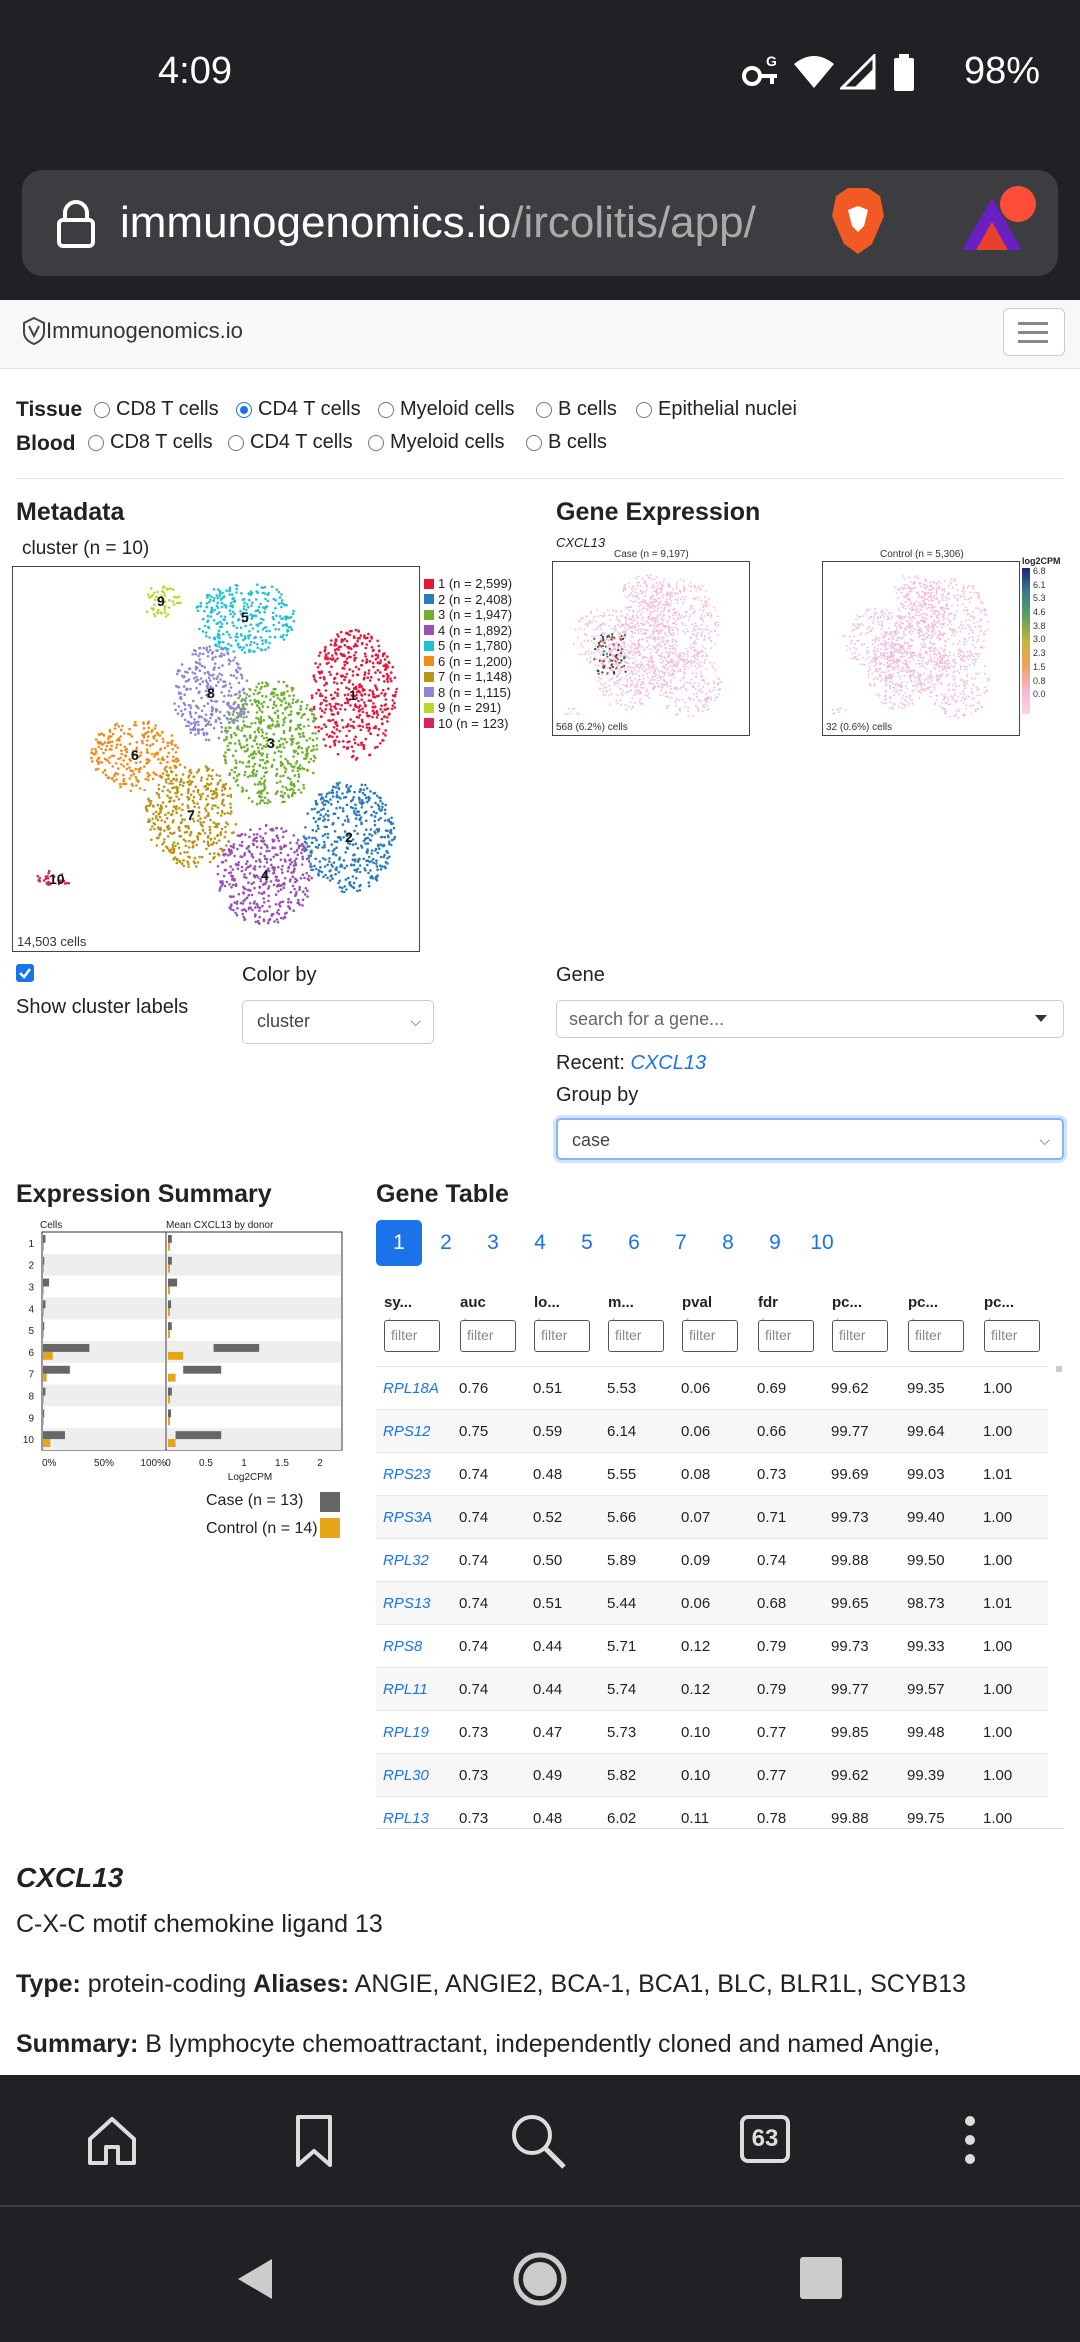  What do you see at coordinates (716, 409) in the screenshot?
I see `radio-tissue-epithelial: Epithelial nuclei` at bounding box center [716, 409].